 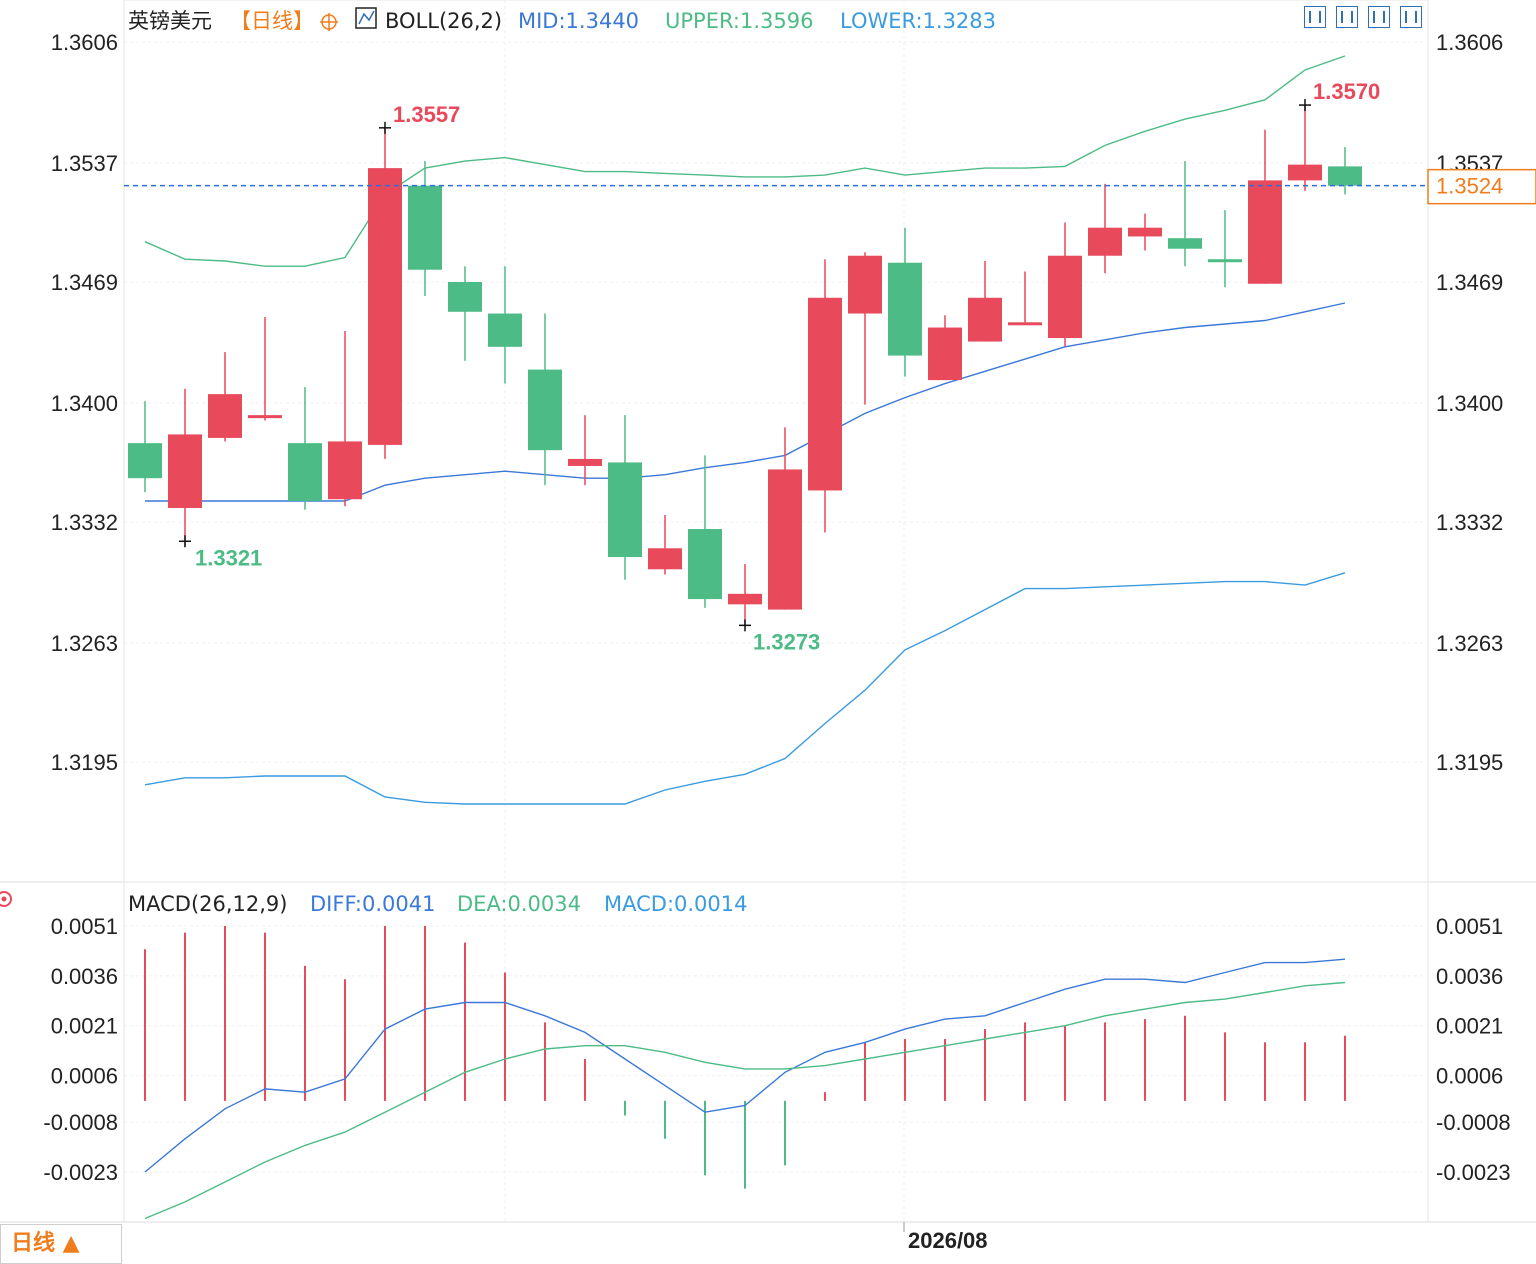 What do you see at coordinates (948, 1240) in the screenshot?
I see `date-label: 2026/08` at bounding box center [948, 1240].